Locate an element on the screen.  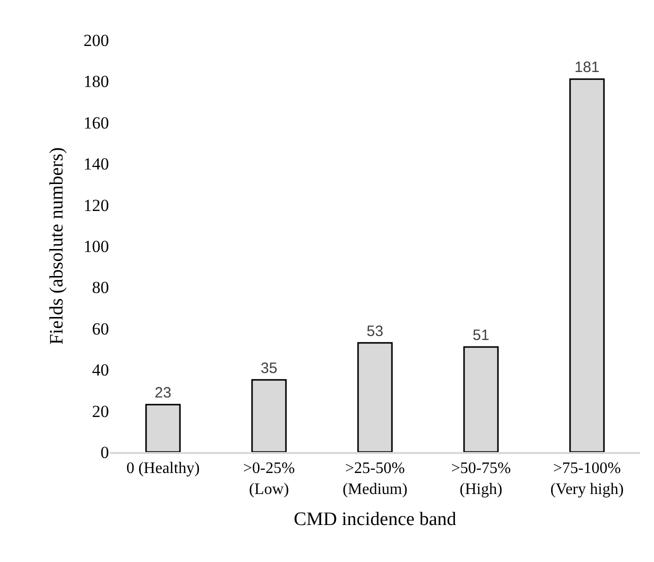
y-axis-title: Fields (absolute numbers) is located at coordinates (57, 246).